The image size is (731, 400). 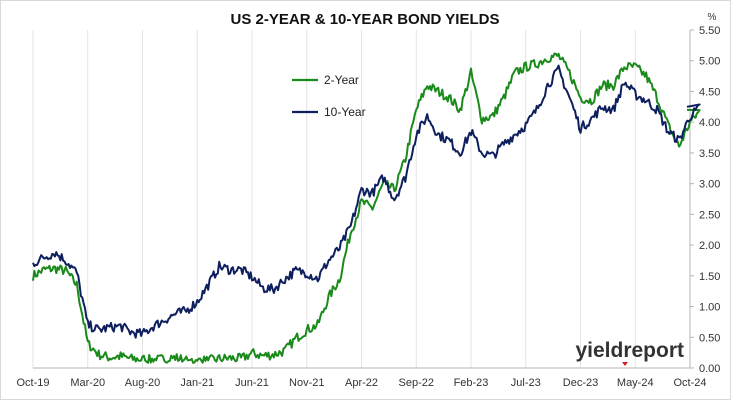 What do you see at coordinates (709, 338) in the screenshot?
I see `y-tick-label: 0.50` at bounding box center [709, 338].